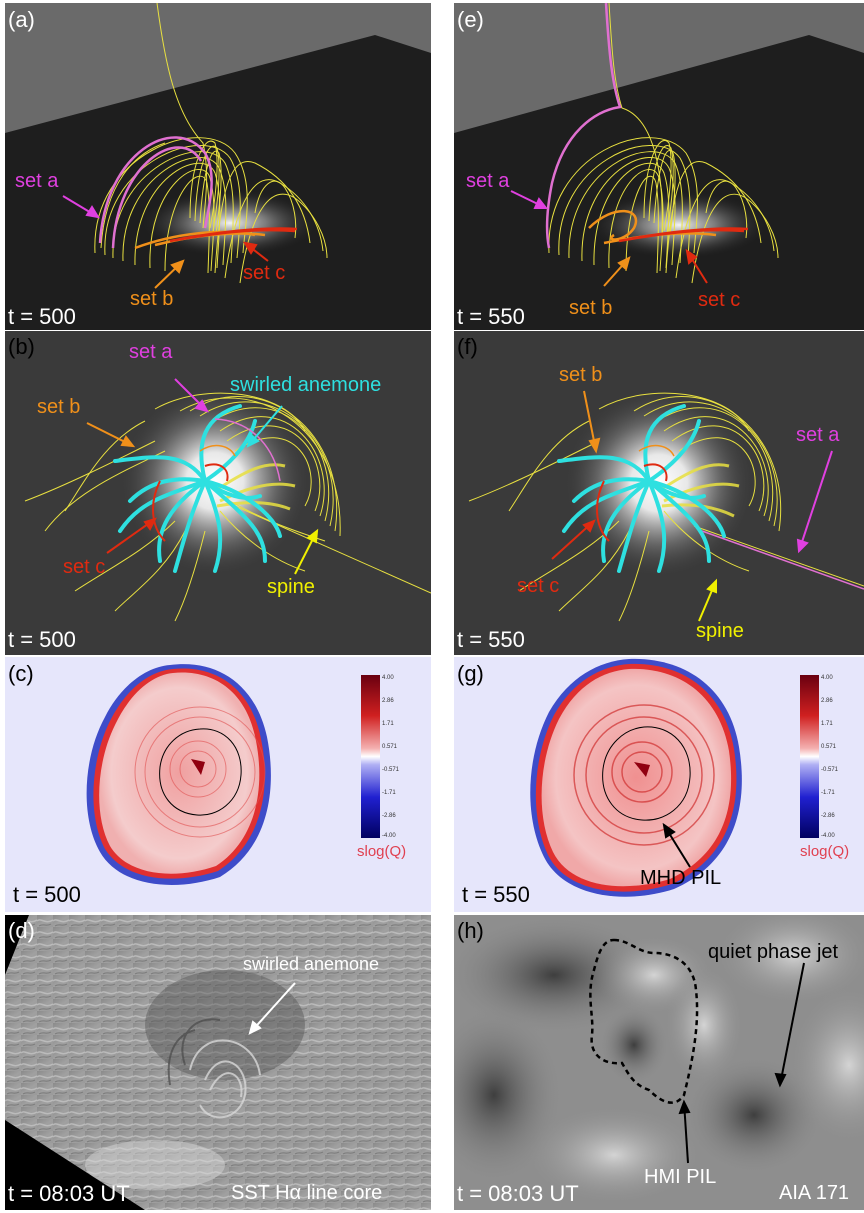 The height and width of the screenshot is (1213, 864). What do you see at coordinates (470, 19) in the screenshot?
I see `panel-e-label: (e)` at bounding box center [470, 19].